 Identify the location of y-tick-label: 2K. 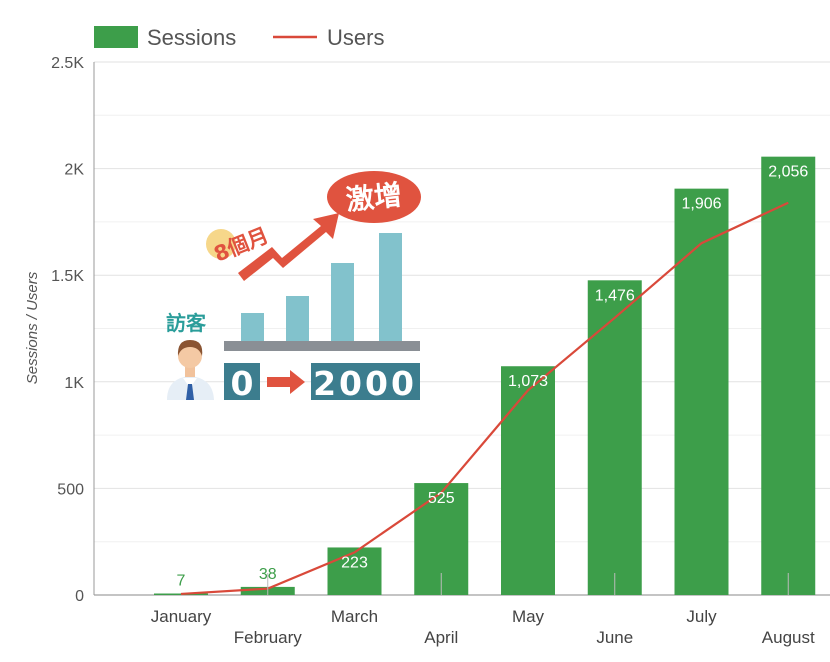
(74, 170).